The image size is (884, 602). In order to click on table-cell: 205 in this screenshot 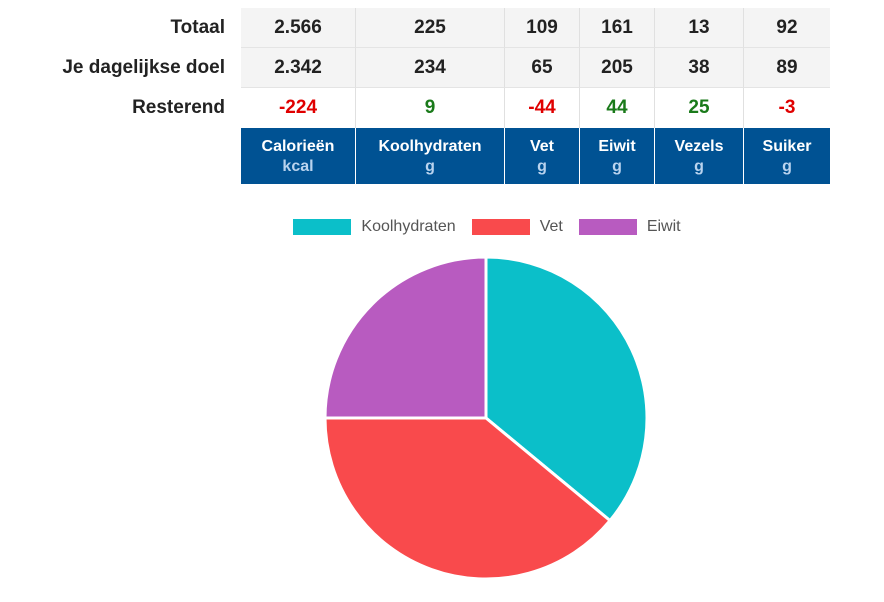, I will do `click(616, 68)`.